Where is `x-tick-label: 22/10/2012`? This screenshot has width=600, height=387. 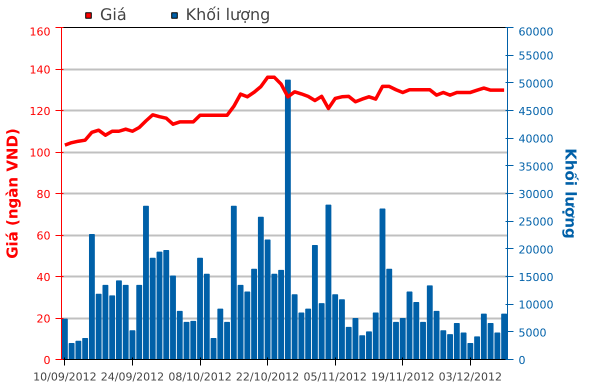
x-tick-label: 22/10/2012 is located at coordinates (268, 377).